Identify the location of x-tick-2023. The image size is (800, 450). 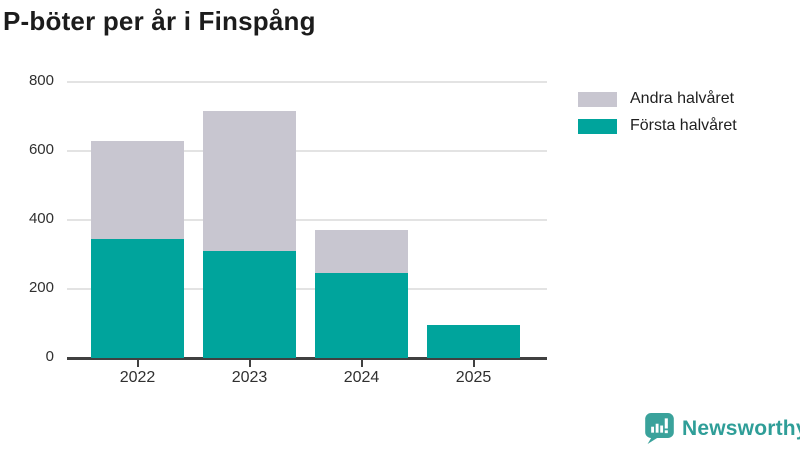
(249, 363).